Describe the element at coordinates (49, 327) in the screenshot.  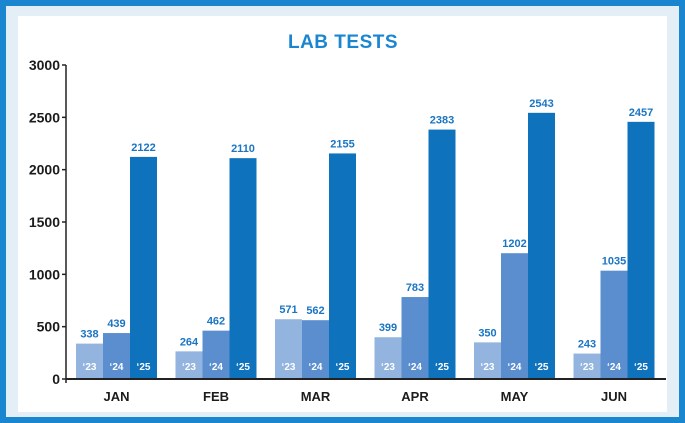
I see `y-tick-label: 500` at that location.